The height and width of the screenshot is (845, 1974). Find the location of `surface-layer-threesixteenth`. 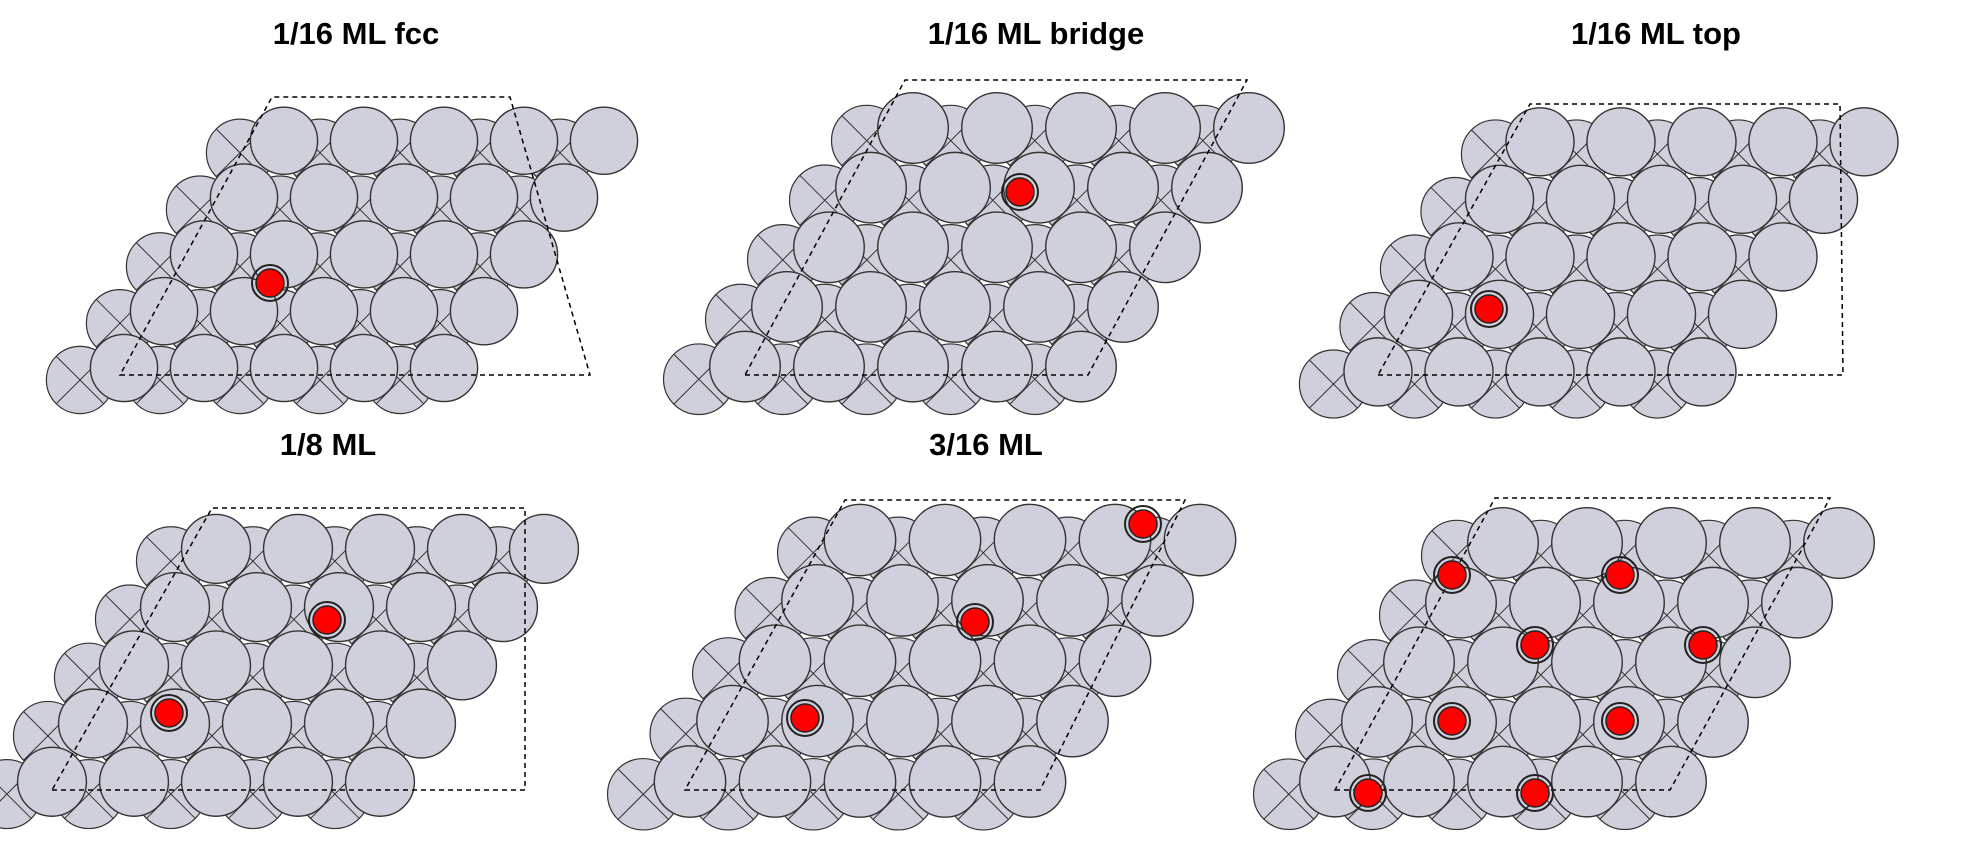

surface-layer-threesixteenth is located at coordinates (945, 660).